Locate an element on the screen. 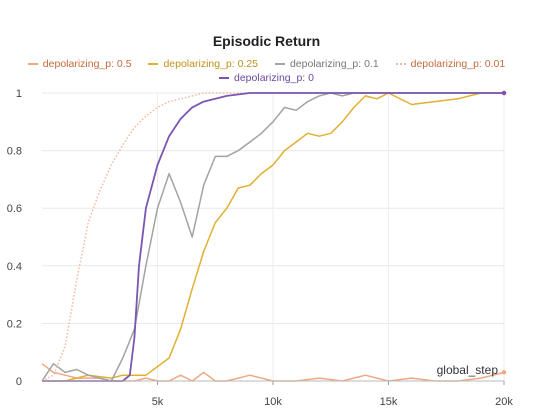 This screenshot has height=417, width=533. legend-item-depolarizing-0-01: depolarizing_p: 0.01 is located at coordinates (450, 64).